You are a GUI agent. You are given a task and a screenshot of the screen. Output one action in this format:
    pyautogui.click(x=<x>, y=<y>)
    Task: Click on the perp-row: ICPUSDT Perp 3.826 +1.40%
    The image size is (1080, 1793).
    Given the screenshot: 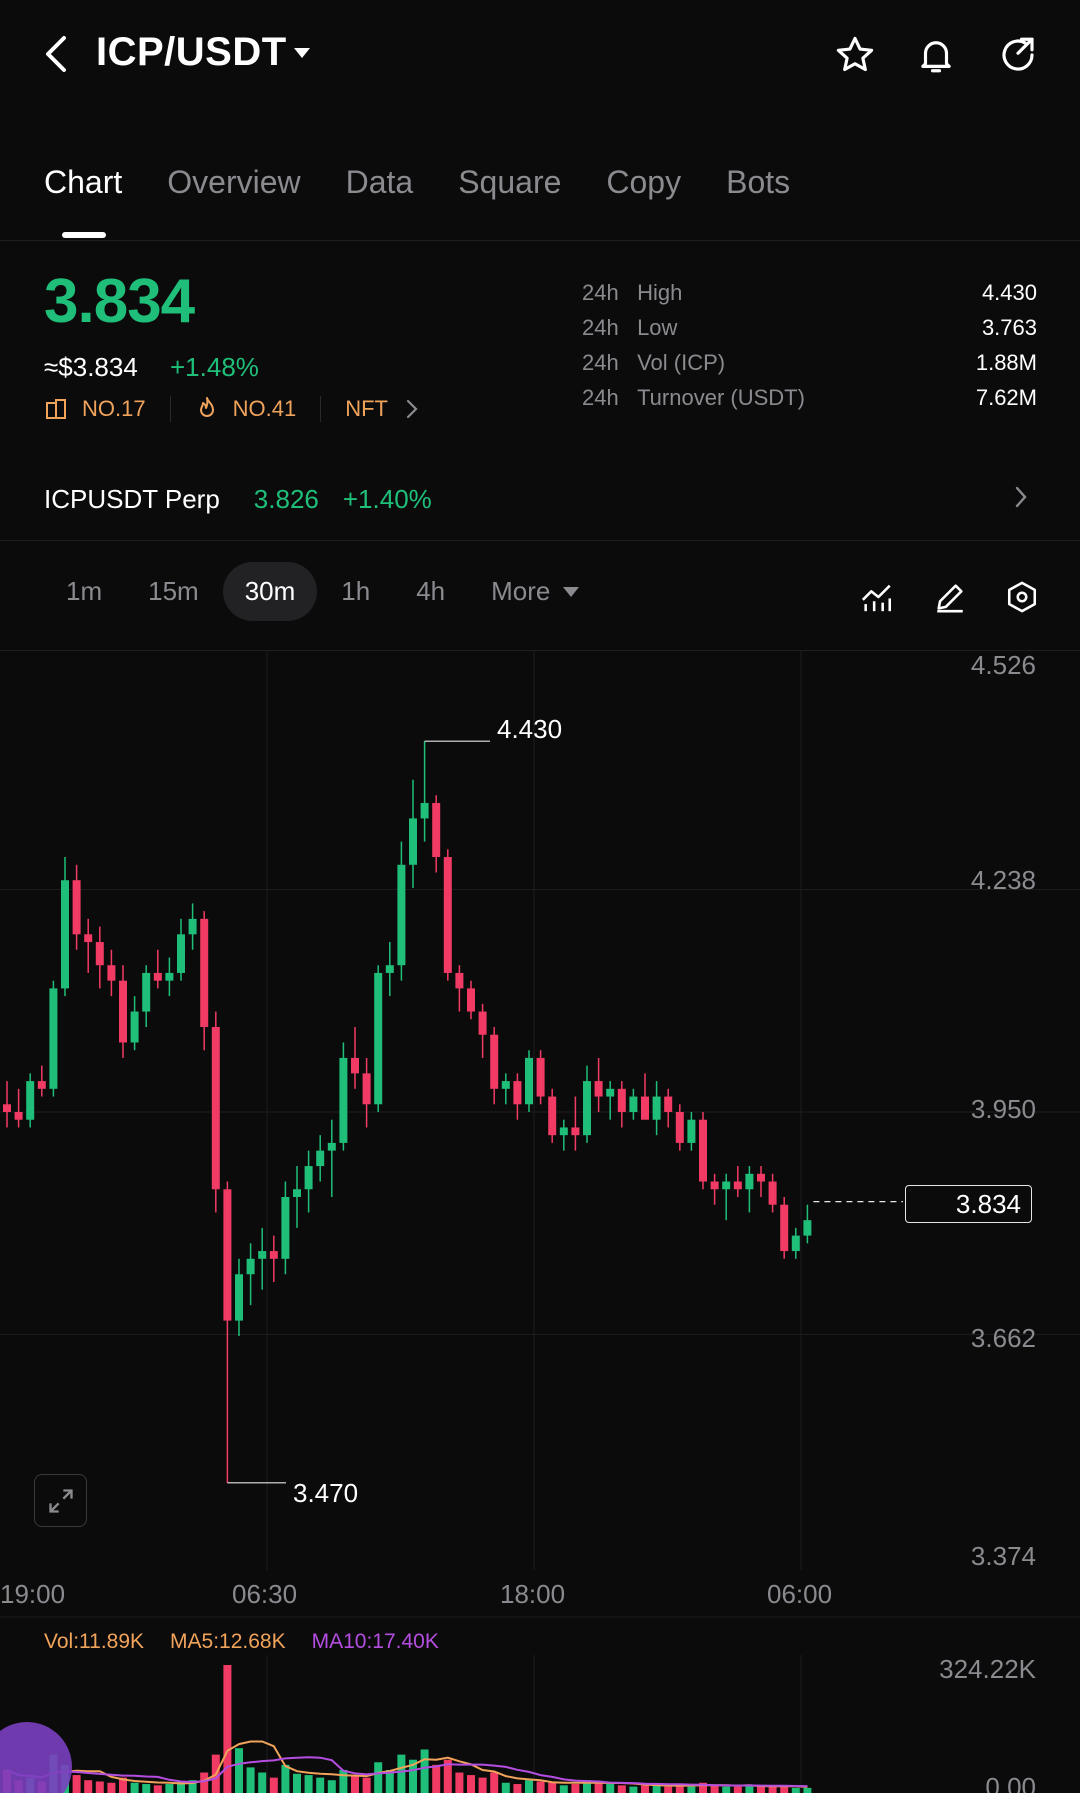 What is the action you would take?
    pyautogui.click(x=238, y=499)
    